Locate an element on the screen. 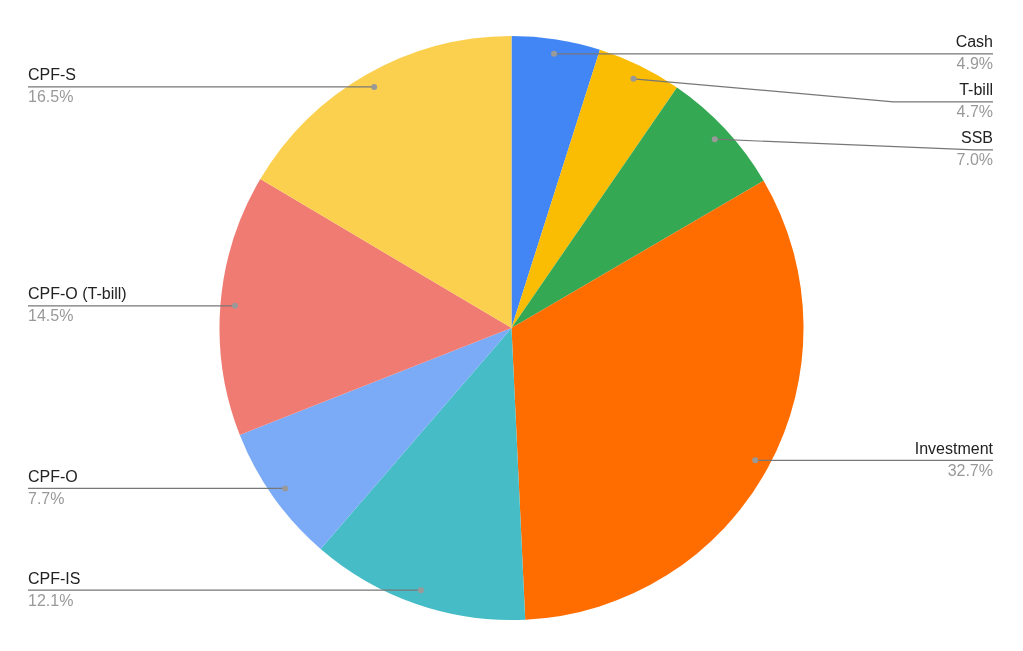 The image size is (1023, 651). slice-label: SSB is located at coordinates (976, 138).